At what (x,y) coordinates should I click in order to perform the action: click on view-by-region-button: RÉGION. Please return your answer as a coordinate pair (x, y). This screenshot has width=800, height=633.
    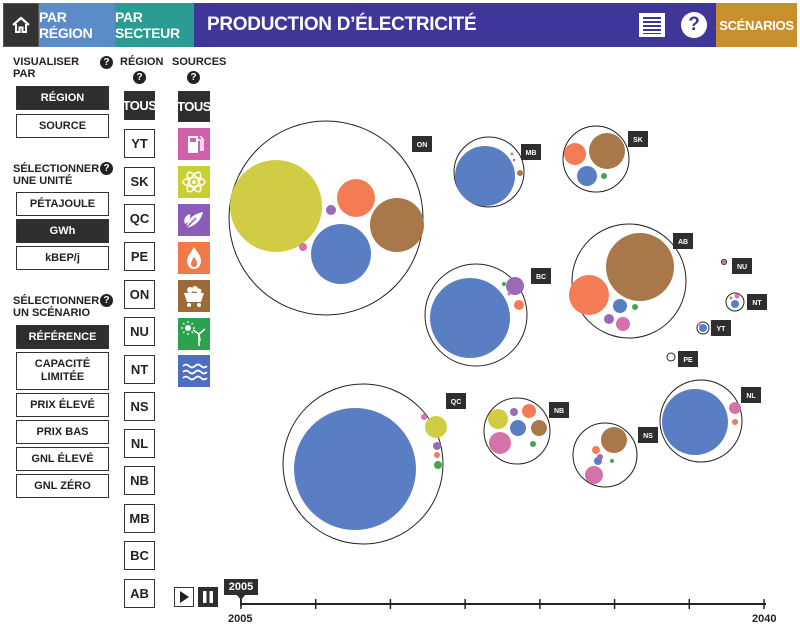
    Looking at the image, I should click on (62, 98).